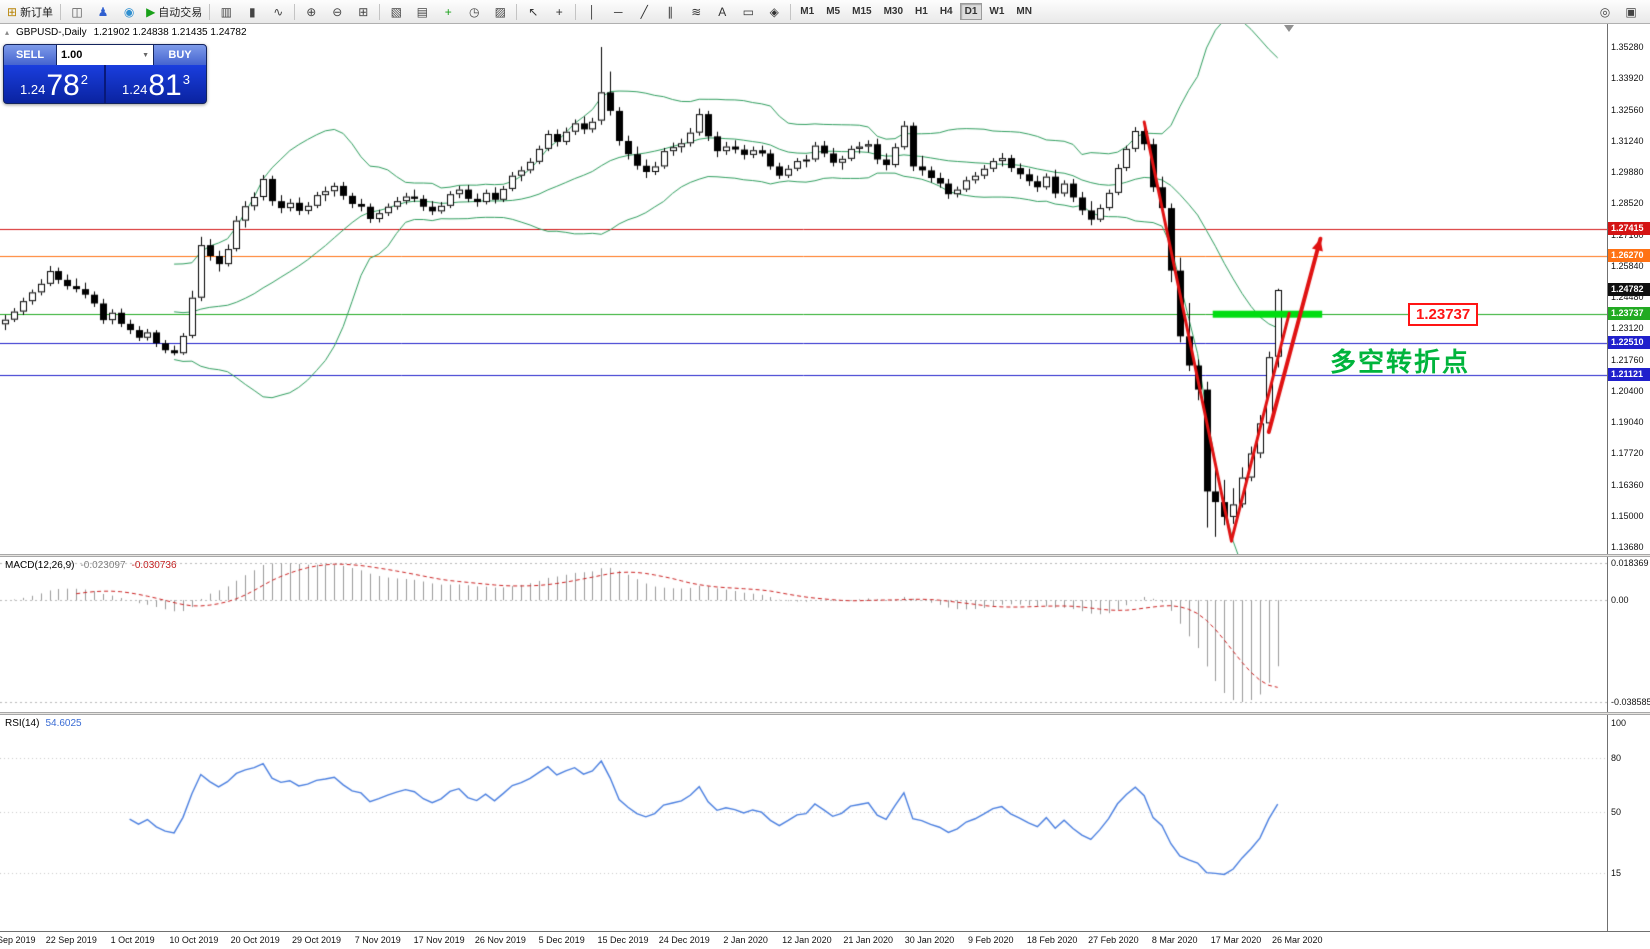 Image resolution: width=1650 pixels, height=949 pixels. Describe the element at coordinates (1174, 940) in the screenshot. I see `date-axis-label: 8 Mar 2020` at that location.